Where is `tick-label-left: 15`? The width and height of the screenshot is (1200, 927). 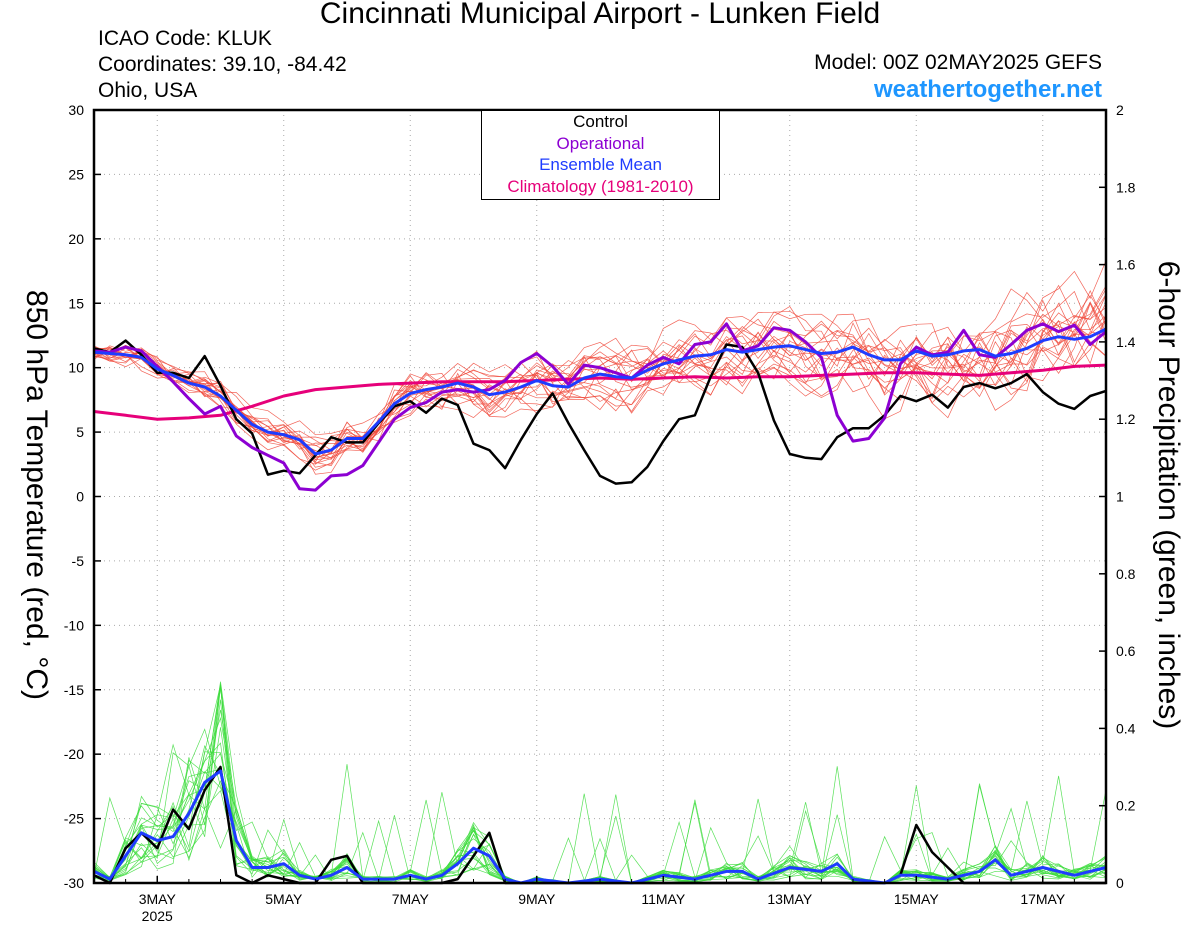 tick-label-left: 15 is located at coordinates (76, 303).